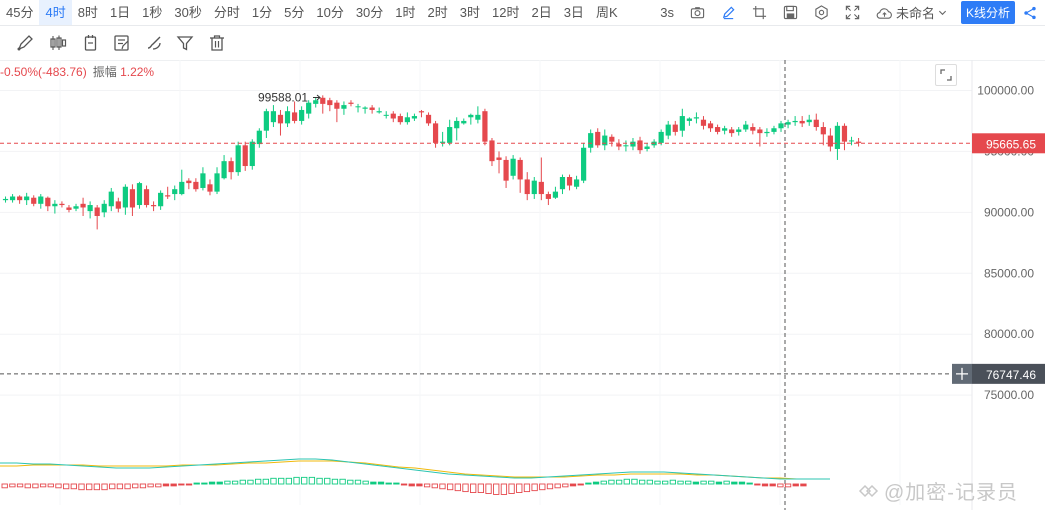  What do you see at coordinates (20, 12) in the screenshot?
I see `interval-tab: 45分` at bounding box center [20, 12].